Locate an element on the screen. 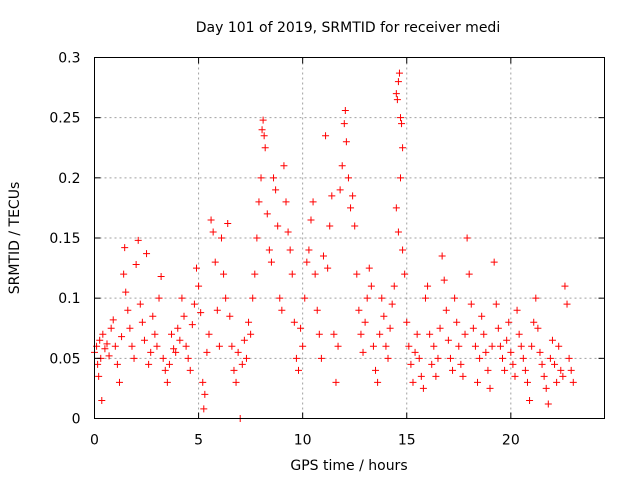 The height and width of the screenshot is (480, 640). x-tick-label: 10 is located at coordinates (303, 441).